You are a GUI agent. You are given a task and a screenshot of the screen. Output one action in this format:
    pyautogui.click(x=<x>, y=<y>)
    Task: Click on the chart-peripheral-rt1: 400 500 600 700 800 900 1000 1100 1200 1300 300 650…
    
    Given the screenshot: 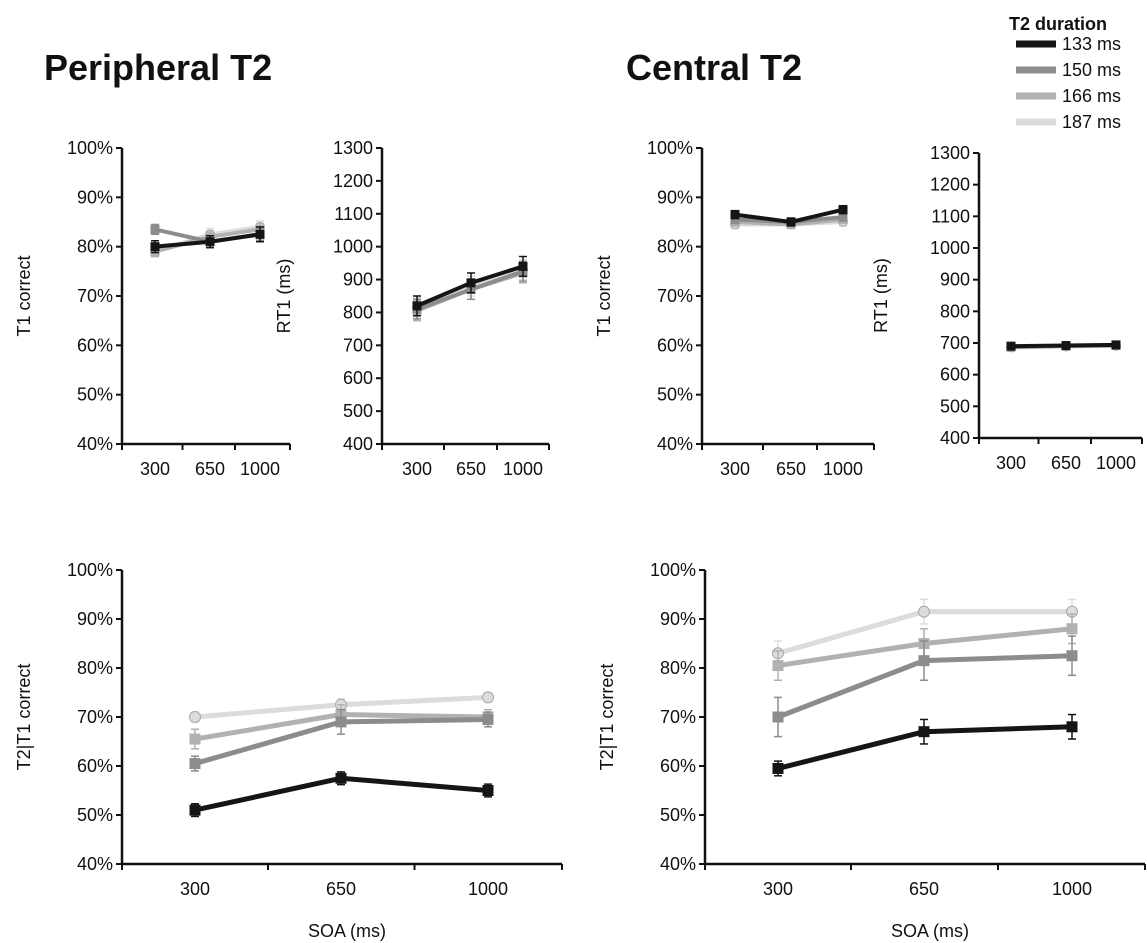 What is the action you would take?
    pyautogui.click(x=412, y=308)
    